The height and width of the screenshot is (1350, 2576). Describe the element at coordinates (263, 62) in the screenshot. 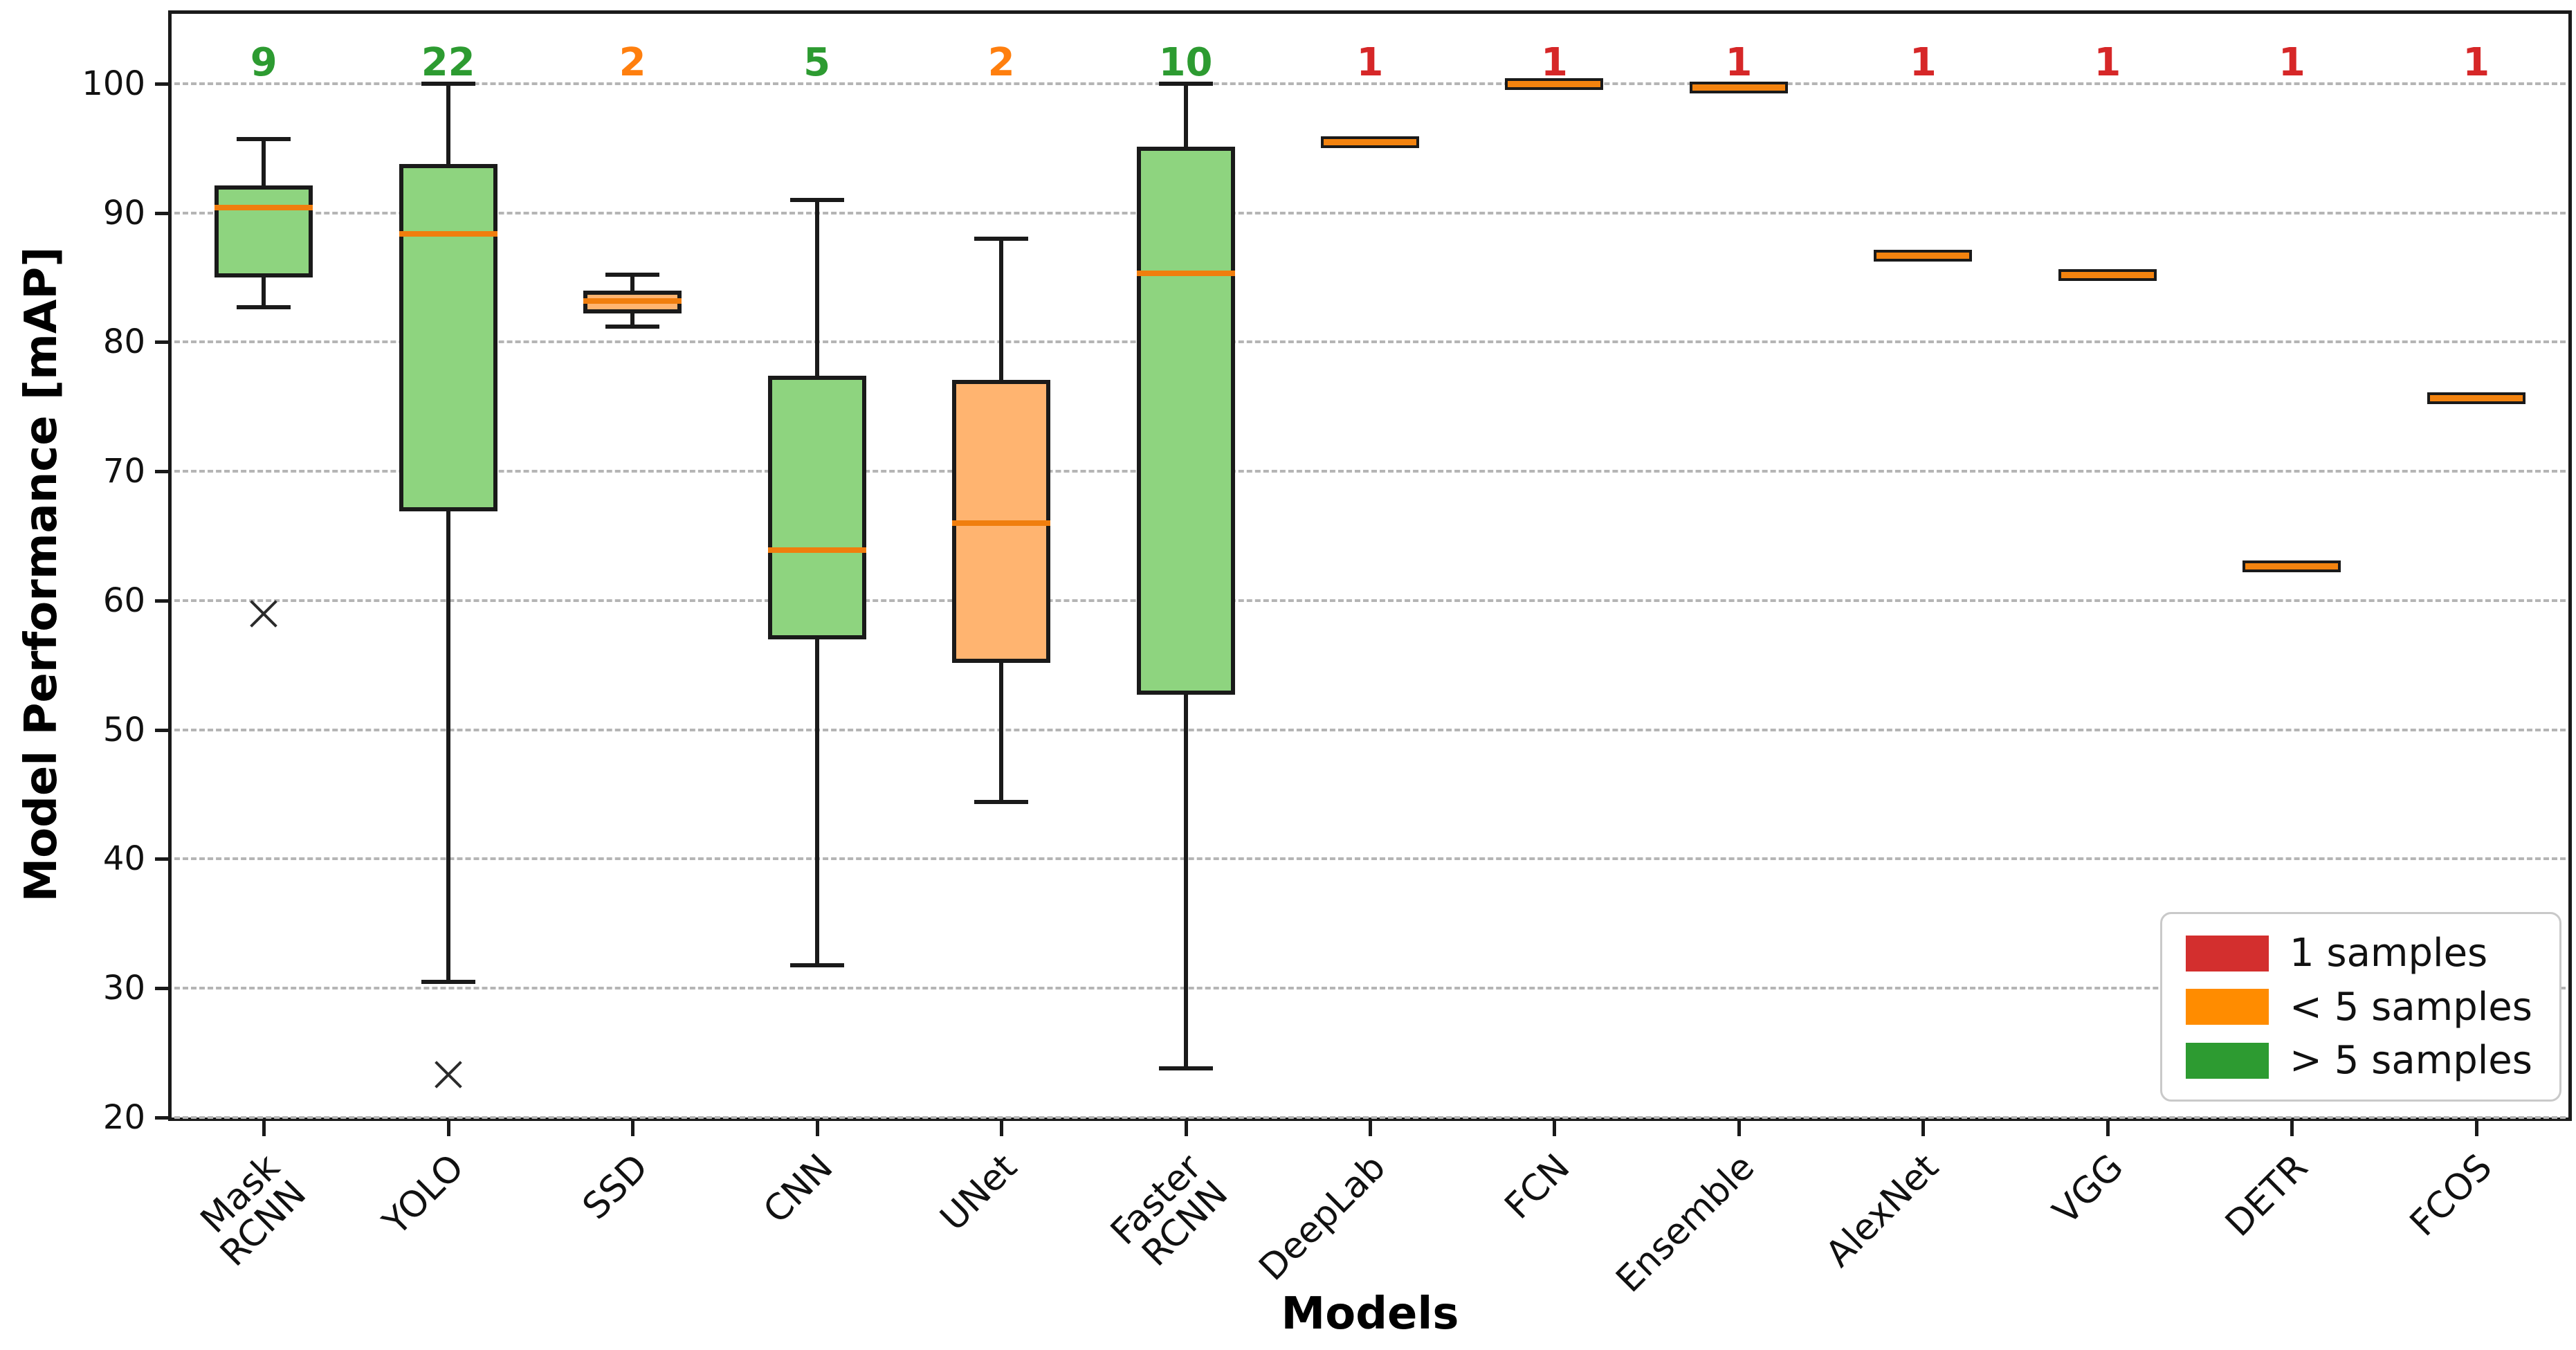

I see `sample-count-label: 9` at that location.